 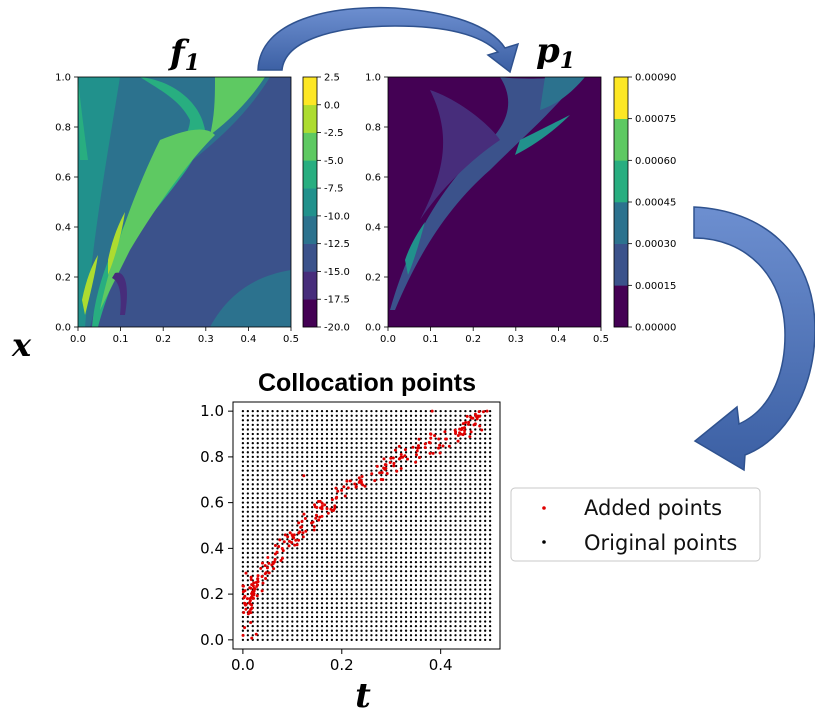 What do you see at coordinates (373, 78) in the screenshot?
I see `p1-ytick-label: 1.0` at bounding box center [373, 78].